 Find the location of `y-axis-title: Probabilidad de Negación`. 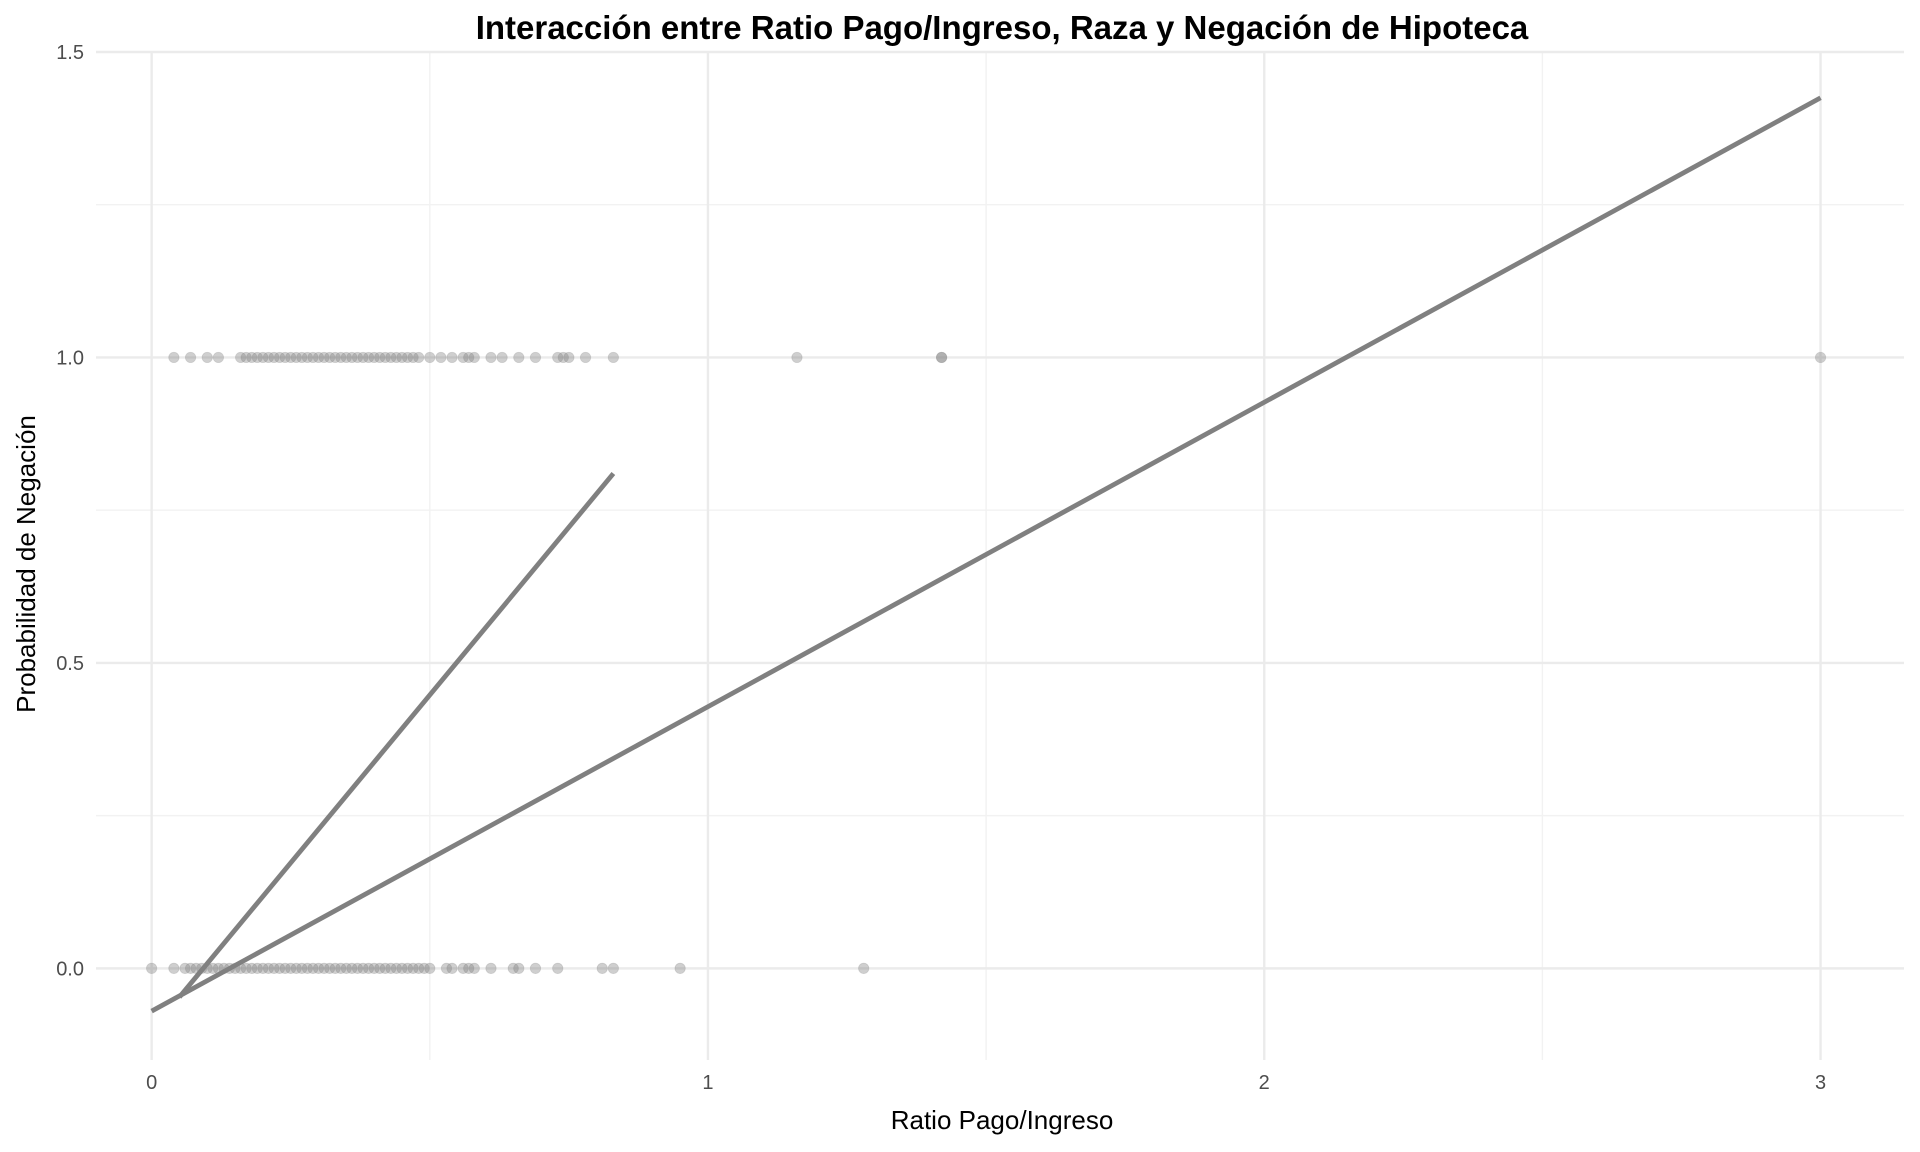

y-axis-title: Probabilidad de Negación is located at coordinates (26, 564).